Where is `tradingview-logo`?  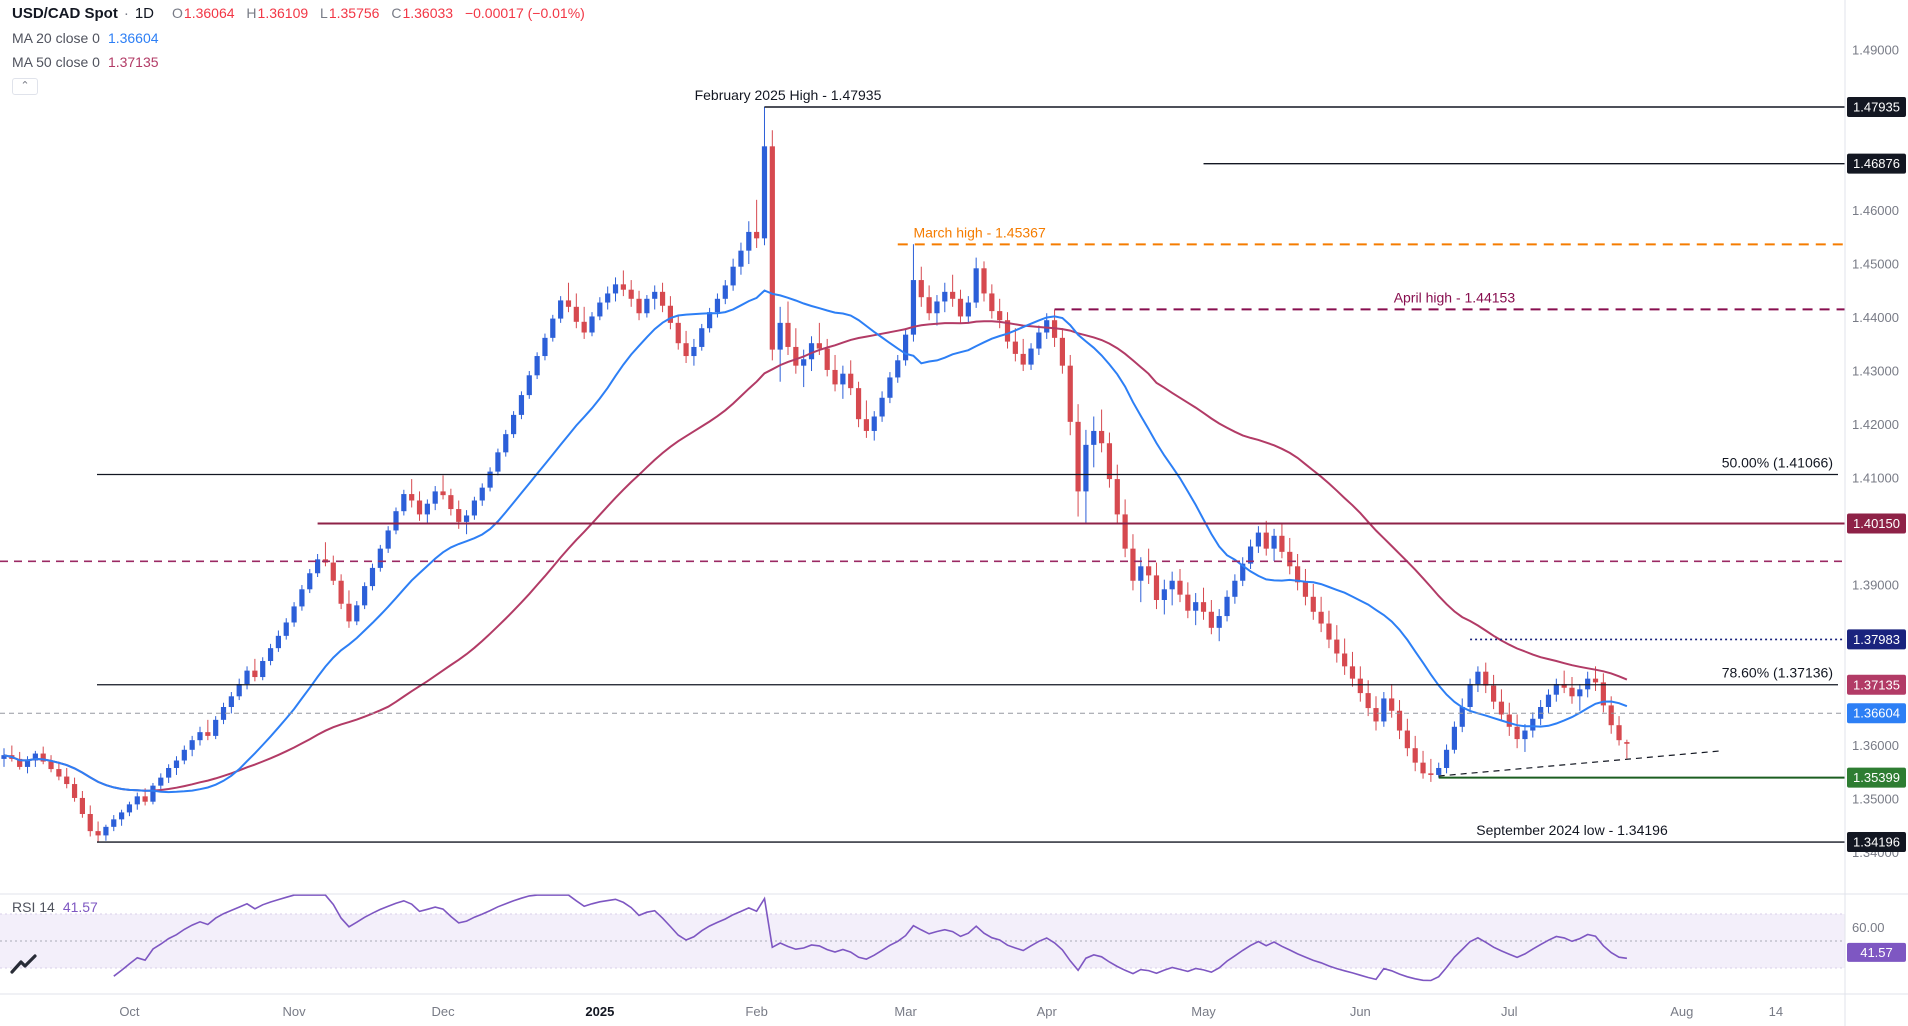 tradingview-logo is located at coordinates (24, 967).